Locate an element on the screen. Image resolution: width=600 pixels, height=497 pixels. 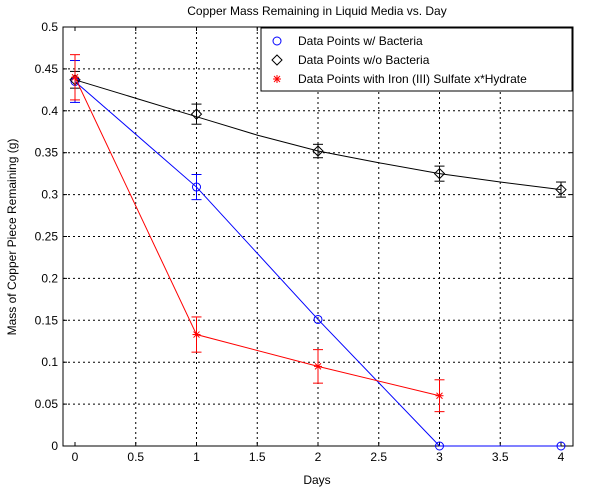
x-tick-label: 1.5 is located at coordinates (257, 457).